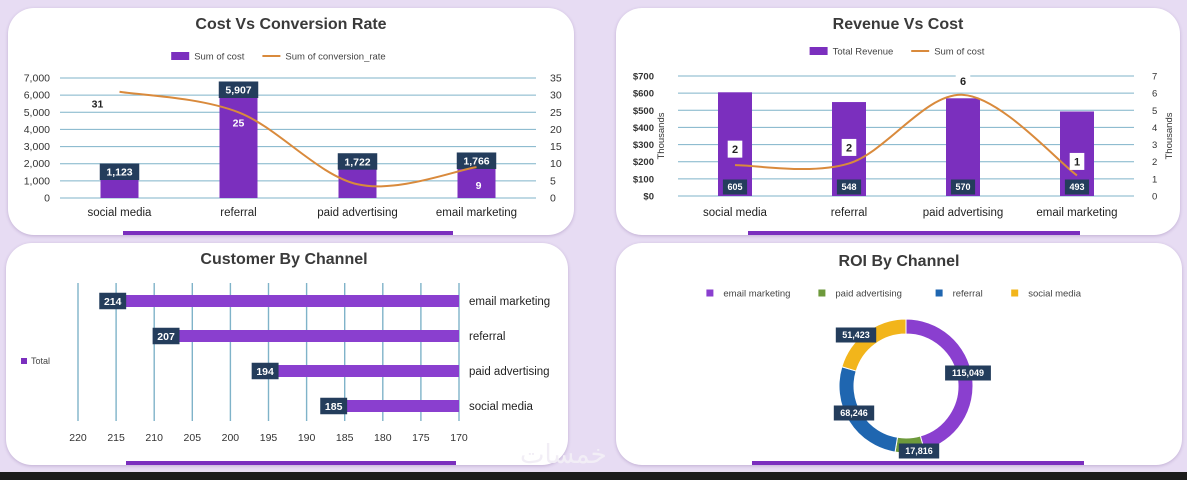 Image resolution: width=1187 pixels, height=480 pixels. What do you see at coordinates (357, 162) in the screenshot?
I see `bar-data-label: 1,722` at bounding box center [357, 162].